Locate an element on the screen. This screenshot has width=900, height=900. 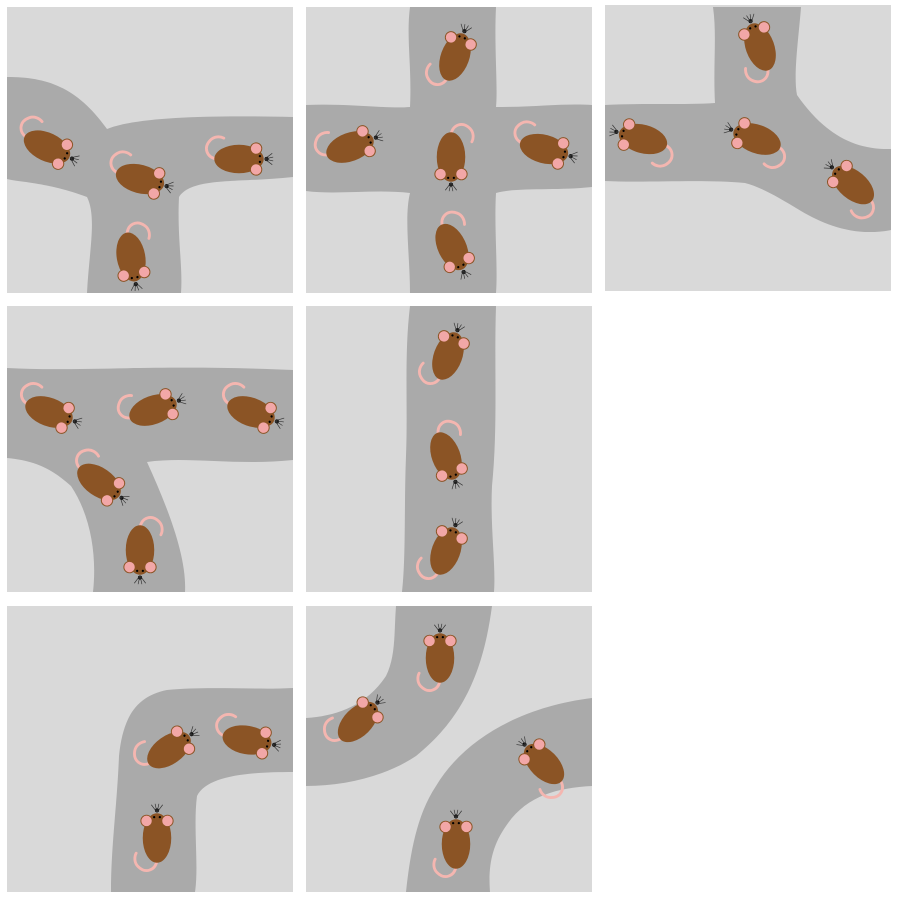
tile-2-board is located at coordinates (449, 150).